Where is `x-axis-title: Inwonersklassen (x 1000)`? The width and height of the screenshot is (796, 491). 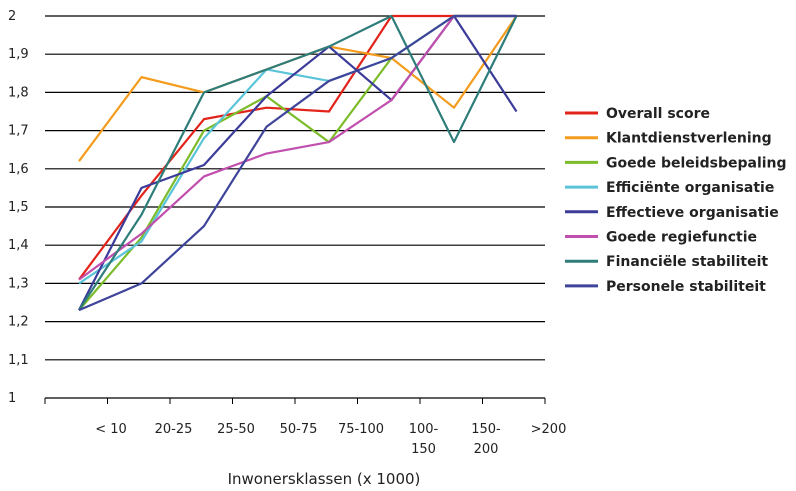 x-axis-title: Inwonersklassen (x 1000) is located at coordinates (324, 479).